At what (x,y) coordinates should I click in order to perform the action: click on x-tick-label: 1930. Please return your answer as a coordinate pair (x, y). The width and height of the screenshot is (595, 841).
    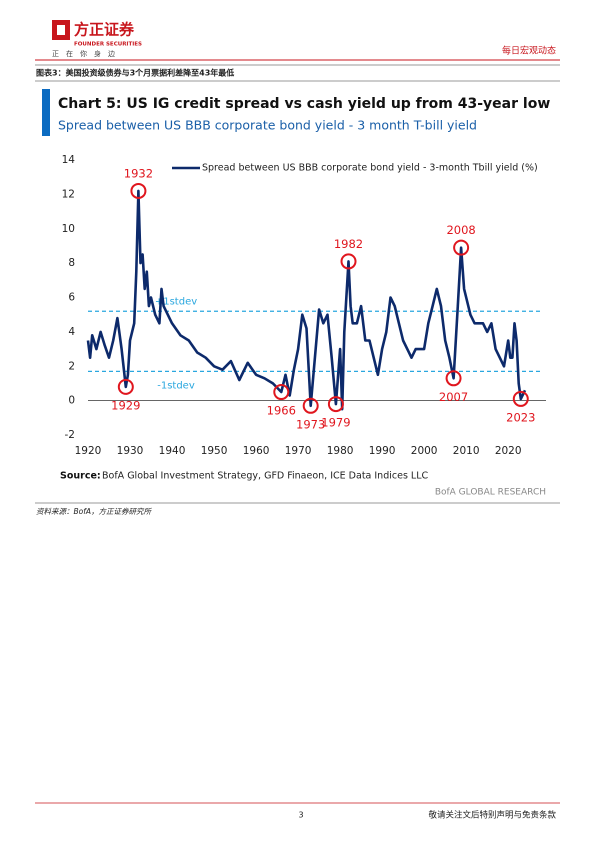
    Looking at the image, I should click on (130, 451).